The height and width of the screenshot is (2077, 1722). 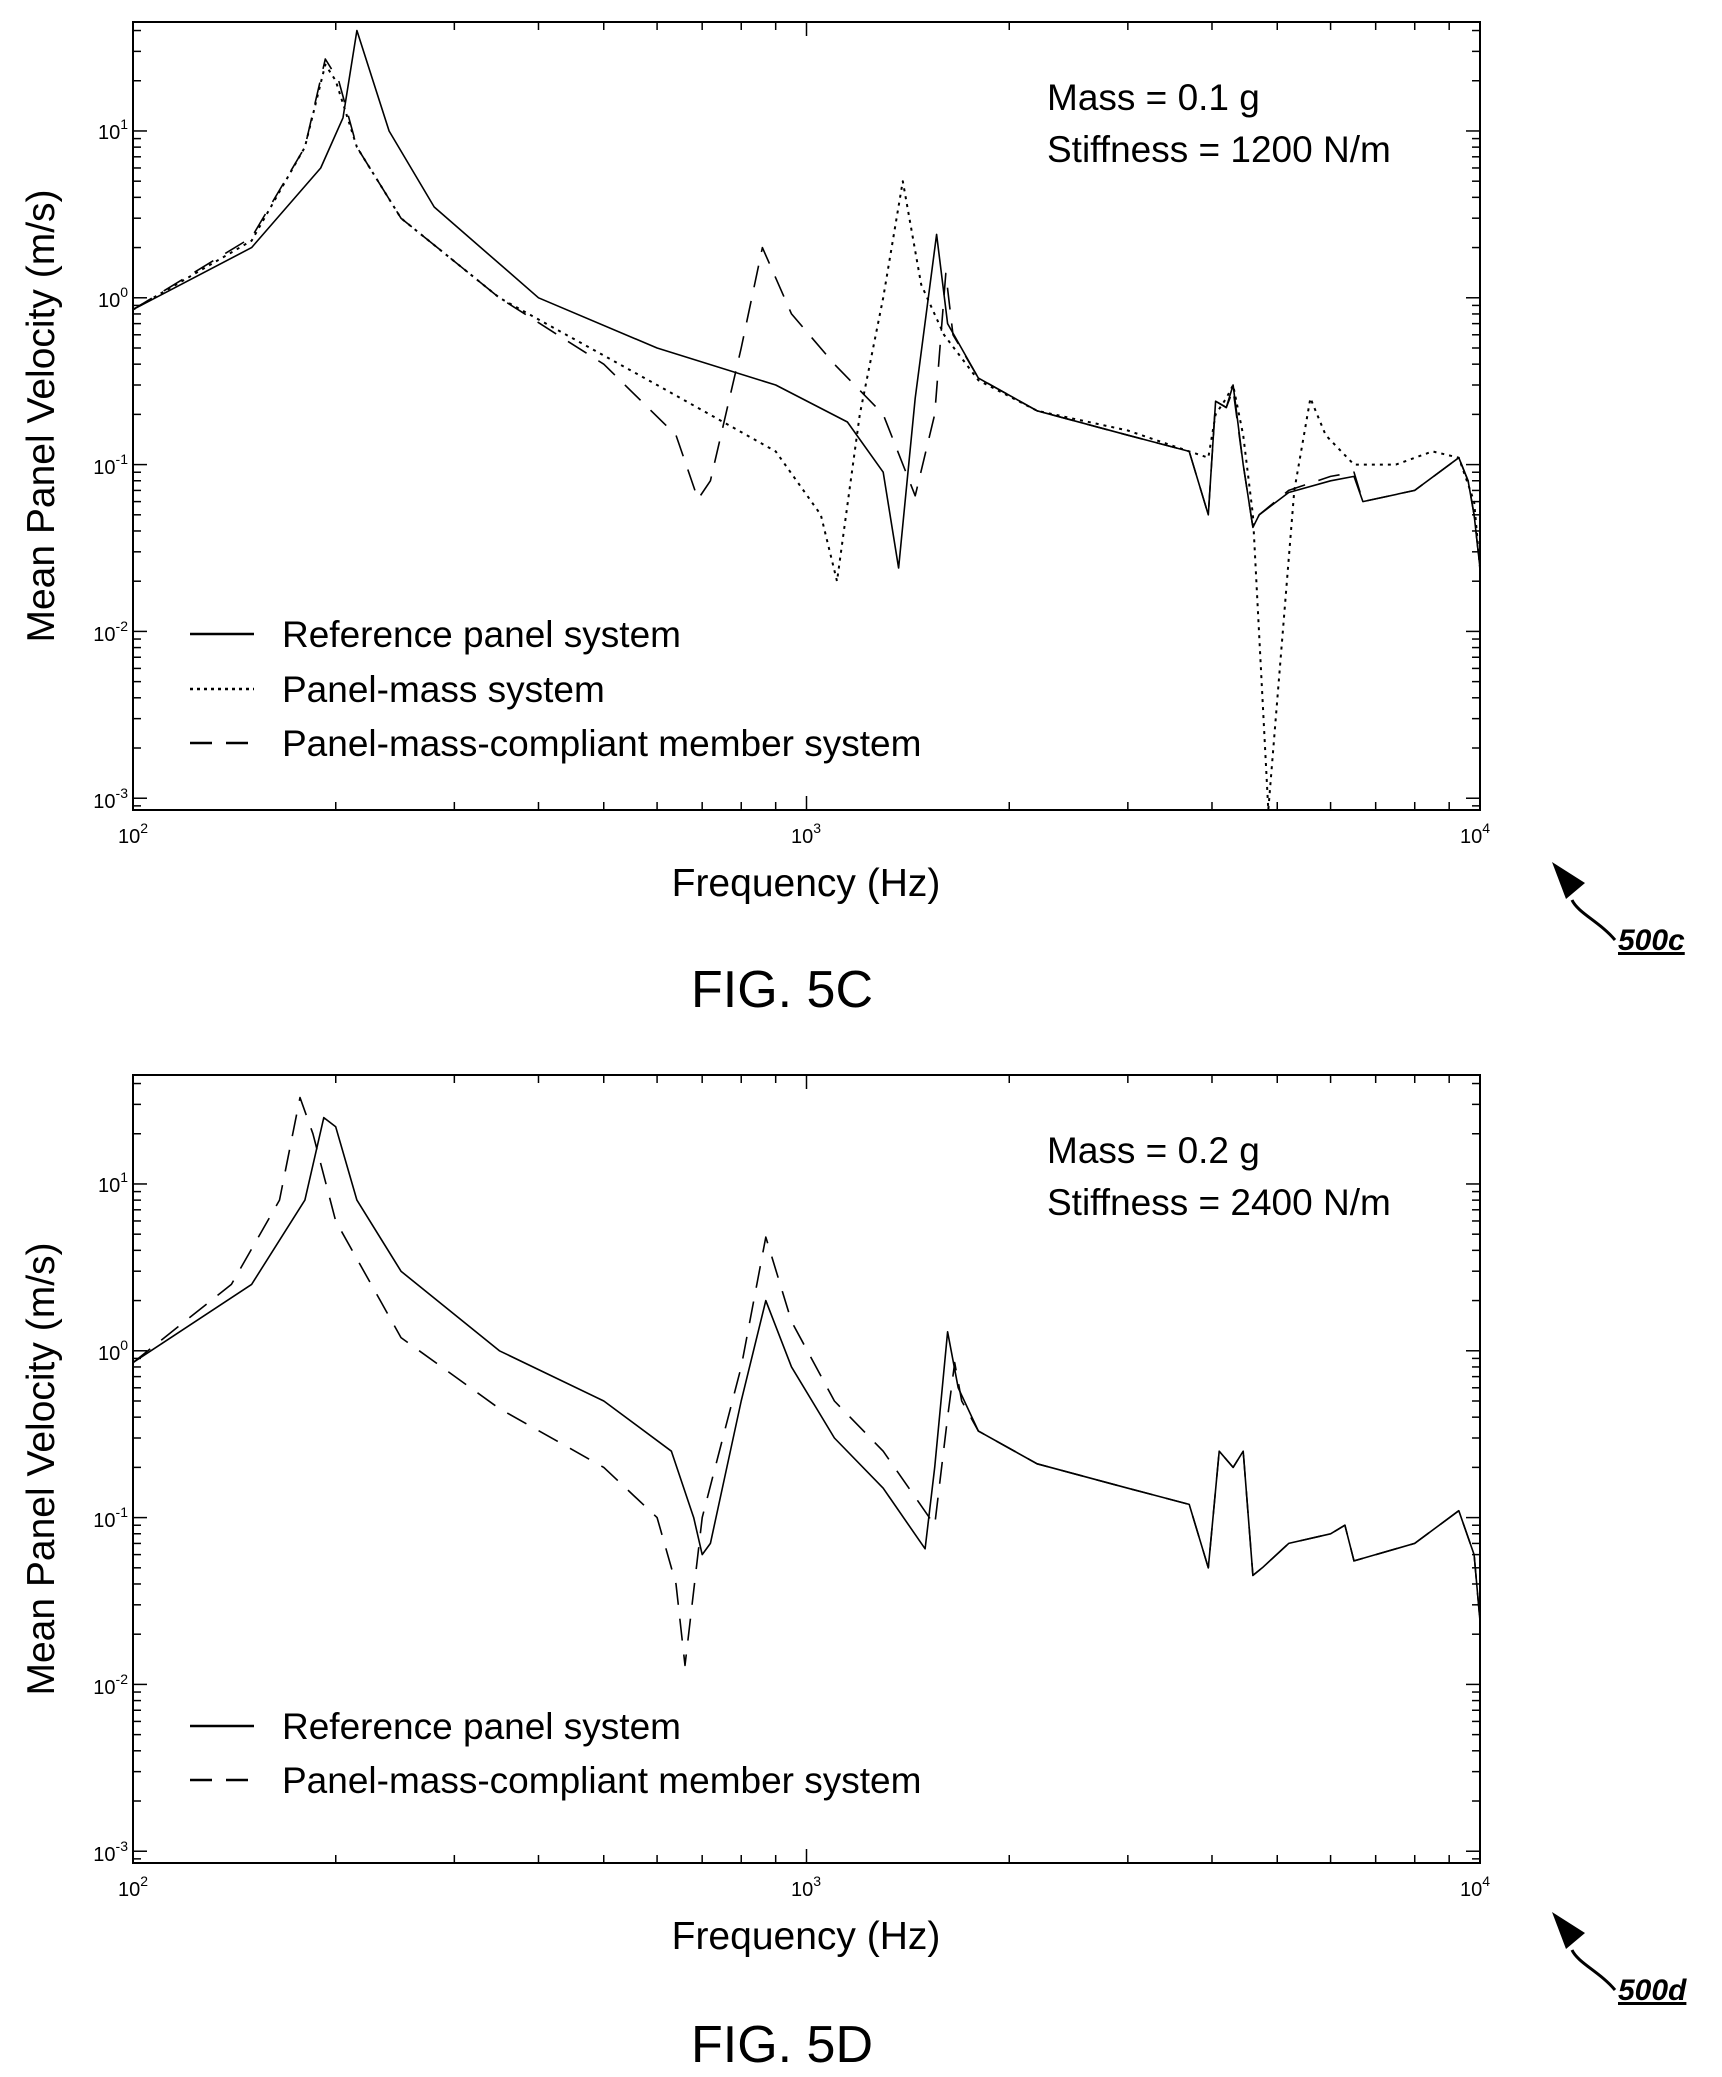 I want to click on annotation-mass: Mass = 0.2 g, so click(x=1153, y=1150).